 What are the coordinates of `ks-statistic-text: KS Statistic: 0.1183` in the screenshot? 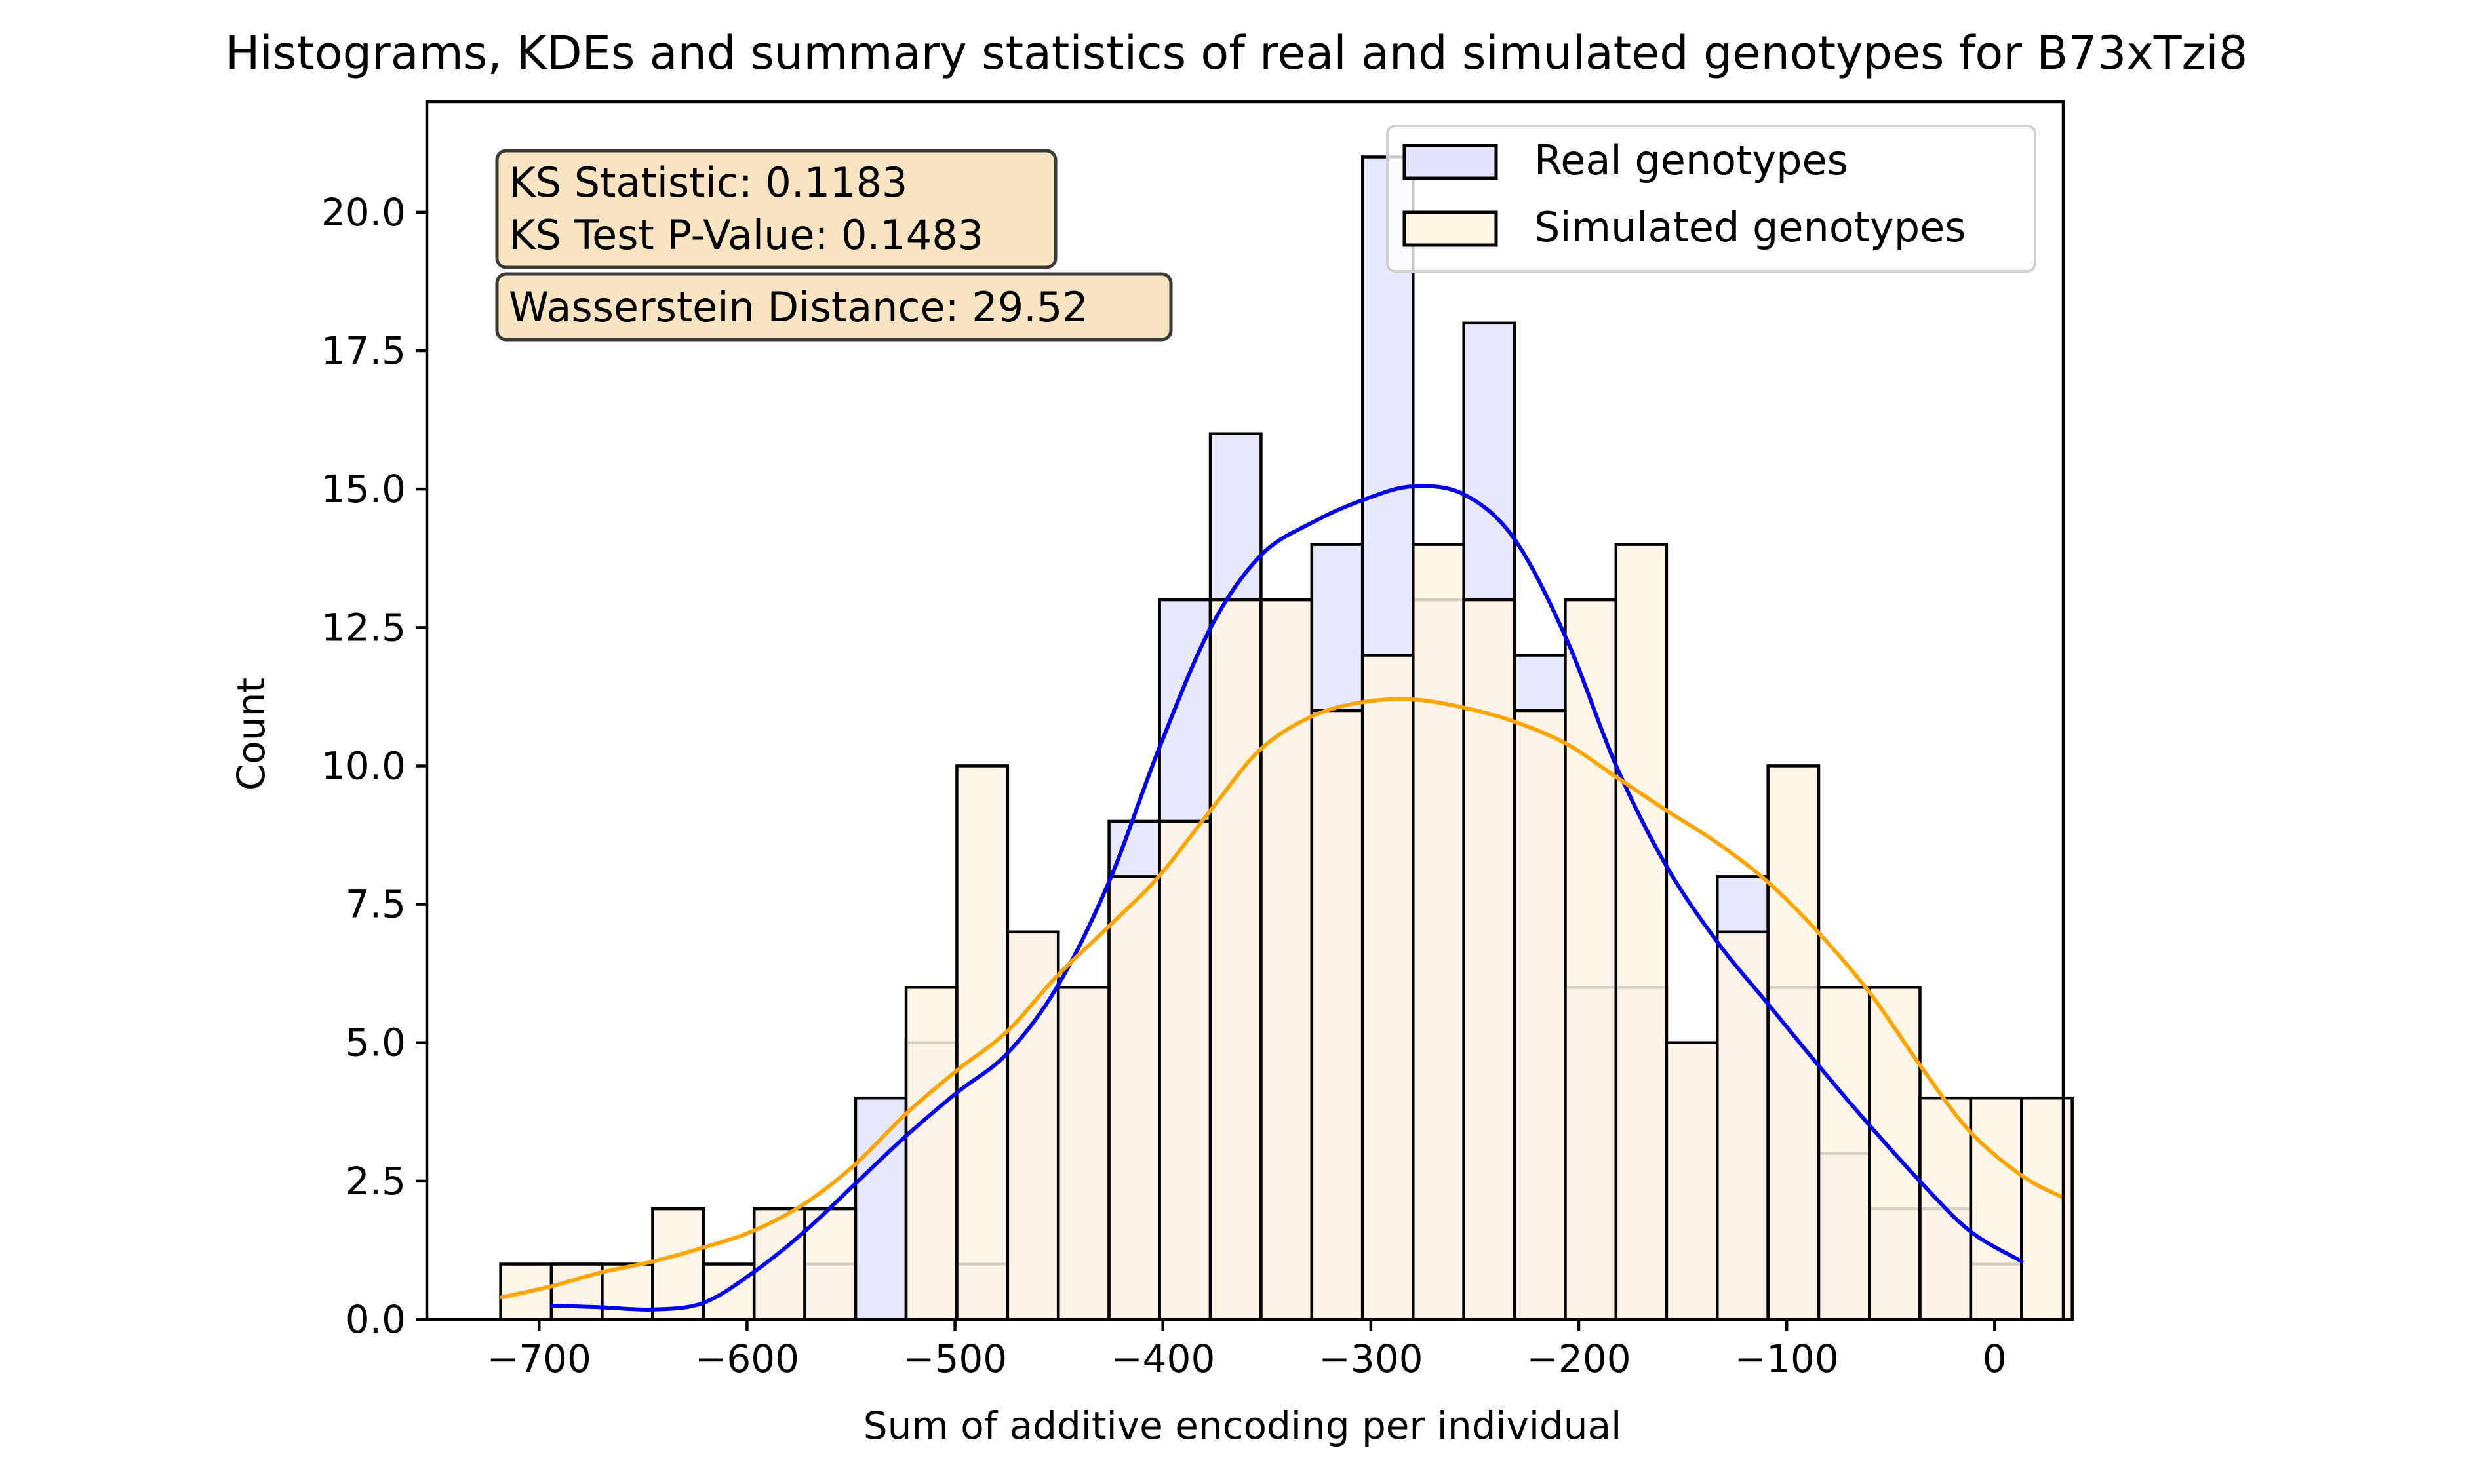 It's located at (708, 182).